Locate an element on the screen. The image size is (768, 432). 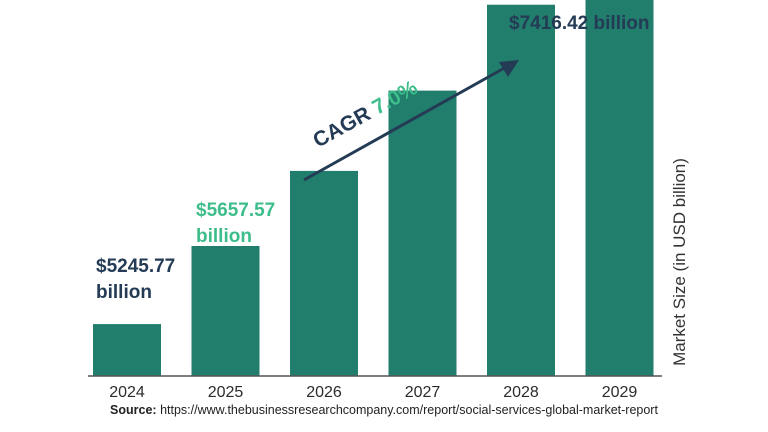
bar-2027 is located at coordinates (422, 233).